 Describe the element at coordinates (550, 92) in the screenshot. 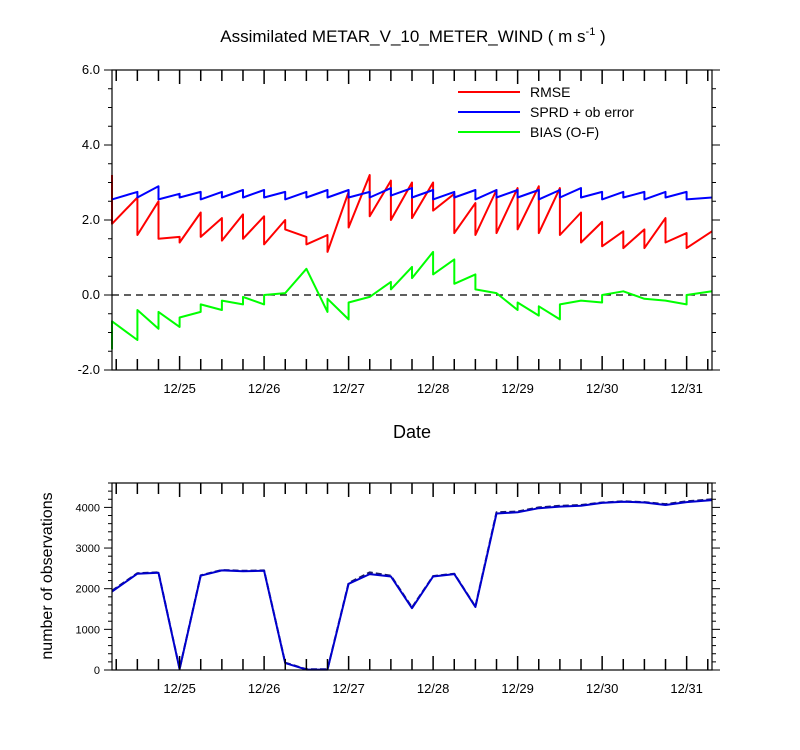

I see `legend-label: RMSE` at that location.